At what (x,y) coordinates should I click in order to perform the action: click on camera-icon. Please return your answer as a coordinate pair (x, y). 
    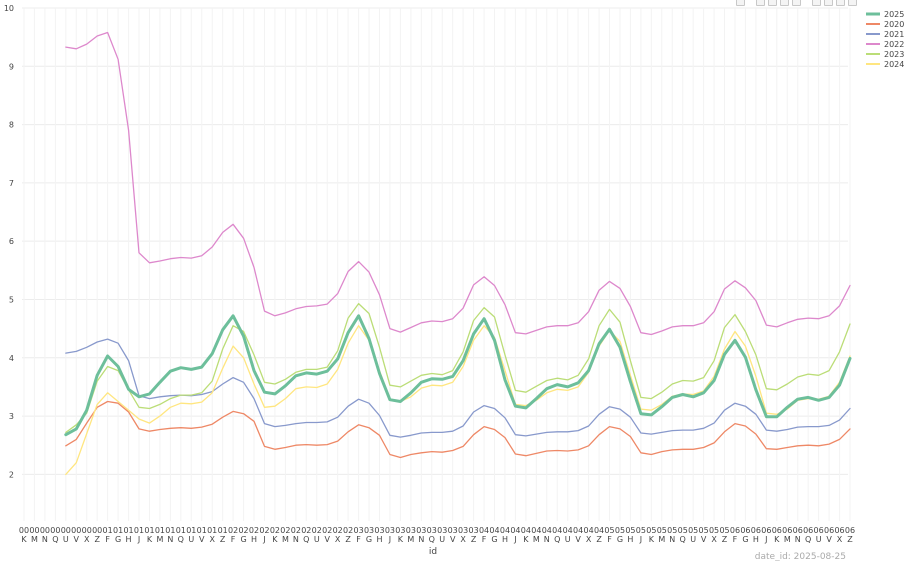
    Looking at the image, I should click on (740, 3).